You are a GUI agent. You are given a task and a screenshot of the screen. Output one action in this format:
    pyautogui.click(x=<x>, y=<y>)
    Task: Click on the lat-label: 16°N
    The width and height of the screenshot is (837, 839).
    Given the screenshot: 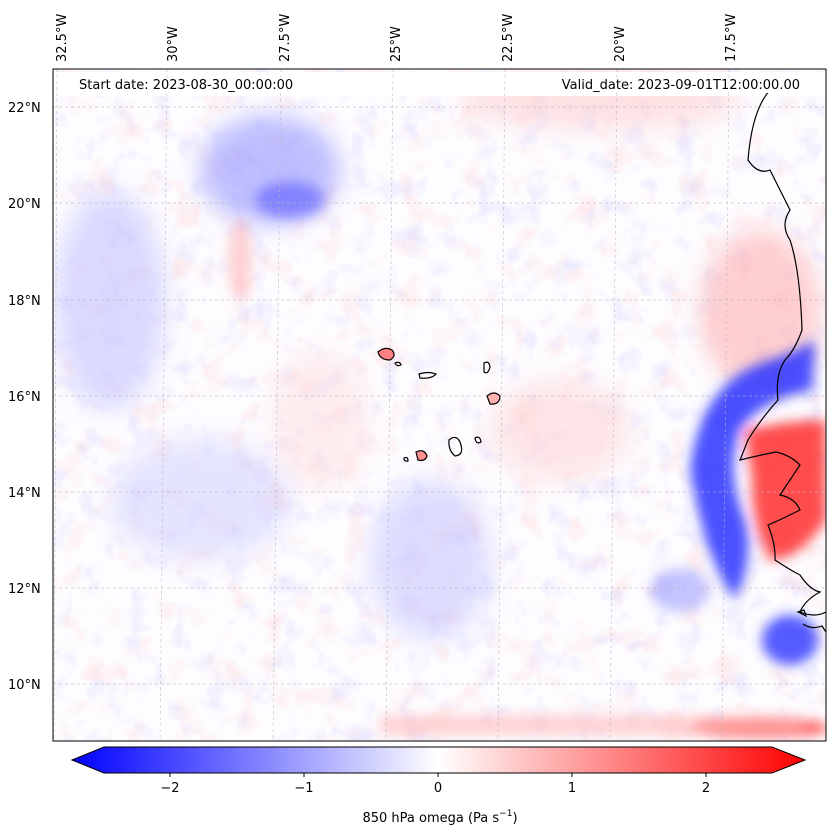 What is the action you would take?
    pyautogui.click(x=24, y=397)
    